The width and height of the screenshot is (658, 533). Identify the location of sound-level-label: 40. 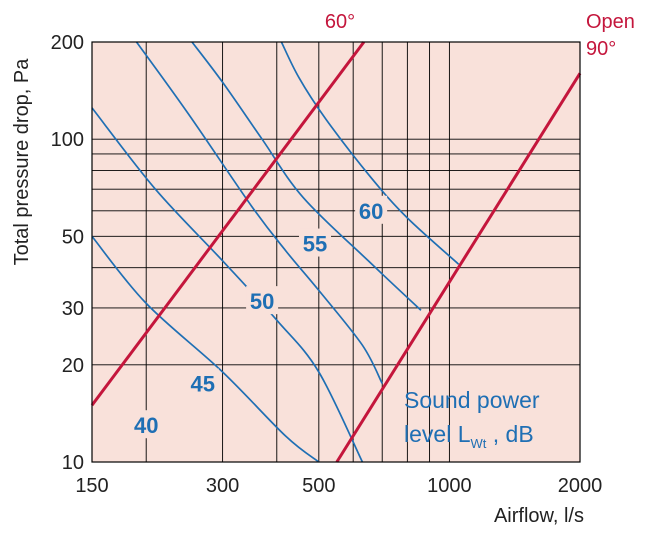
(146, 425).